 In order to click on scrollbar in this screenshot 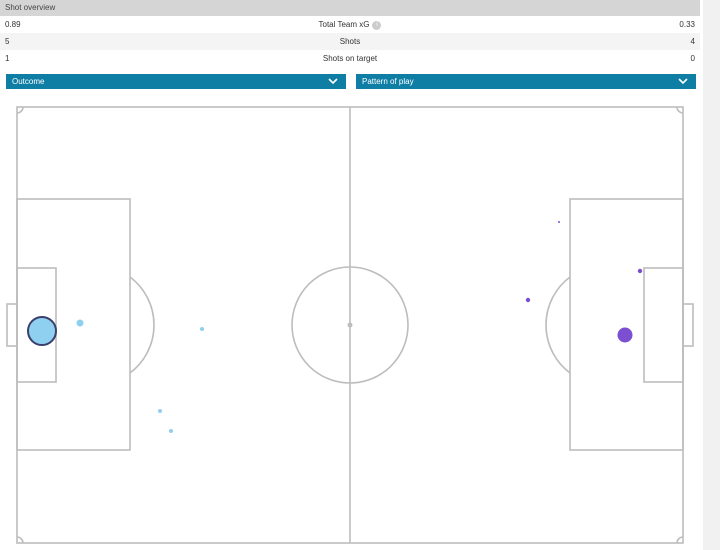, I will do `click(711, 275)`.